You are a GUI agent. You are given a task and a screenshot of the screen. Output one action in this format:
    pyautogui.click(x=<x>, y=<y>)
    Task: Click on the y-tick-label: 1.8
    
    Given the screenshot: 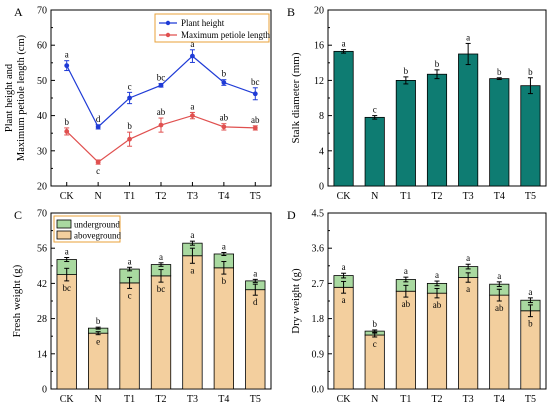 What is the action you would take?
    pyautogui.click(x=318, y=319)
    